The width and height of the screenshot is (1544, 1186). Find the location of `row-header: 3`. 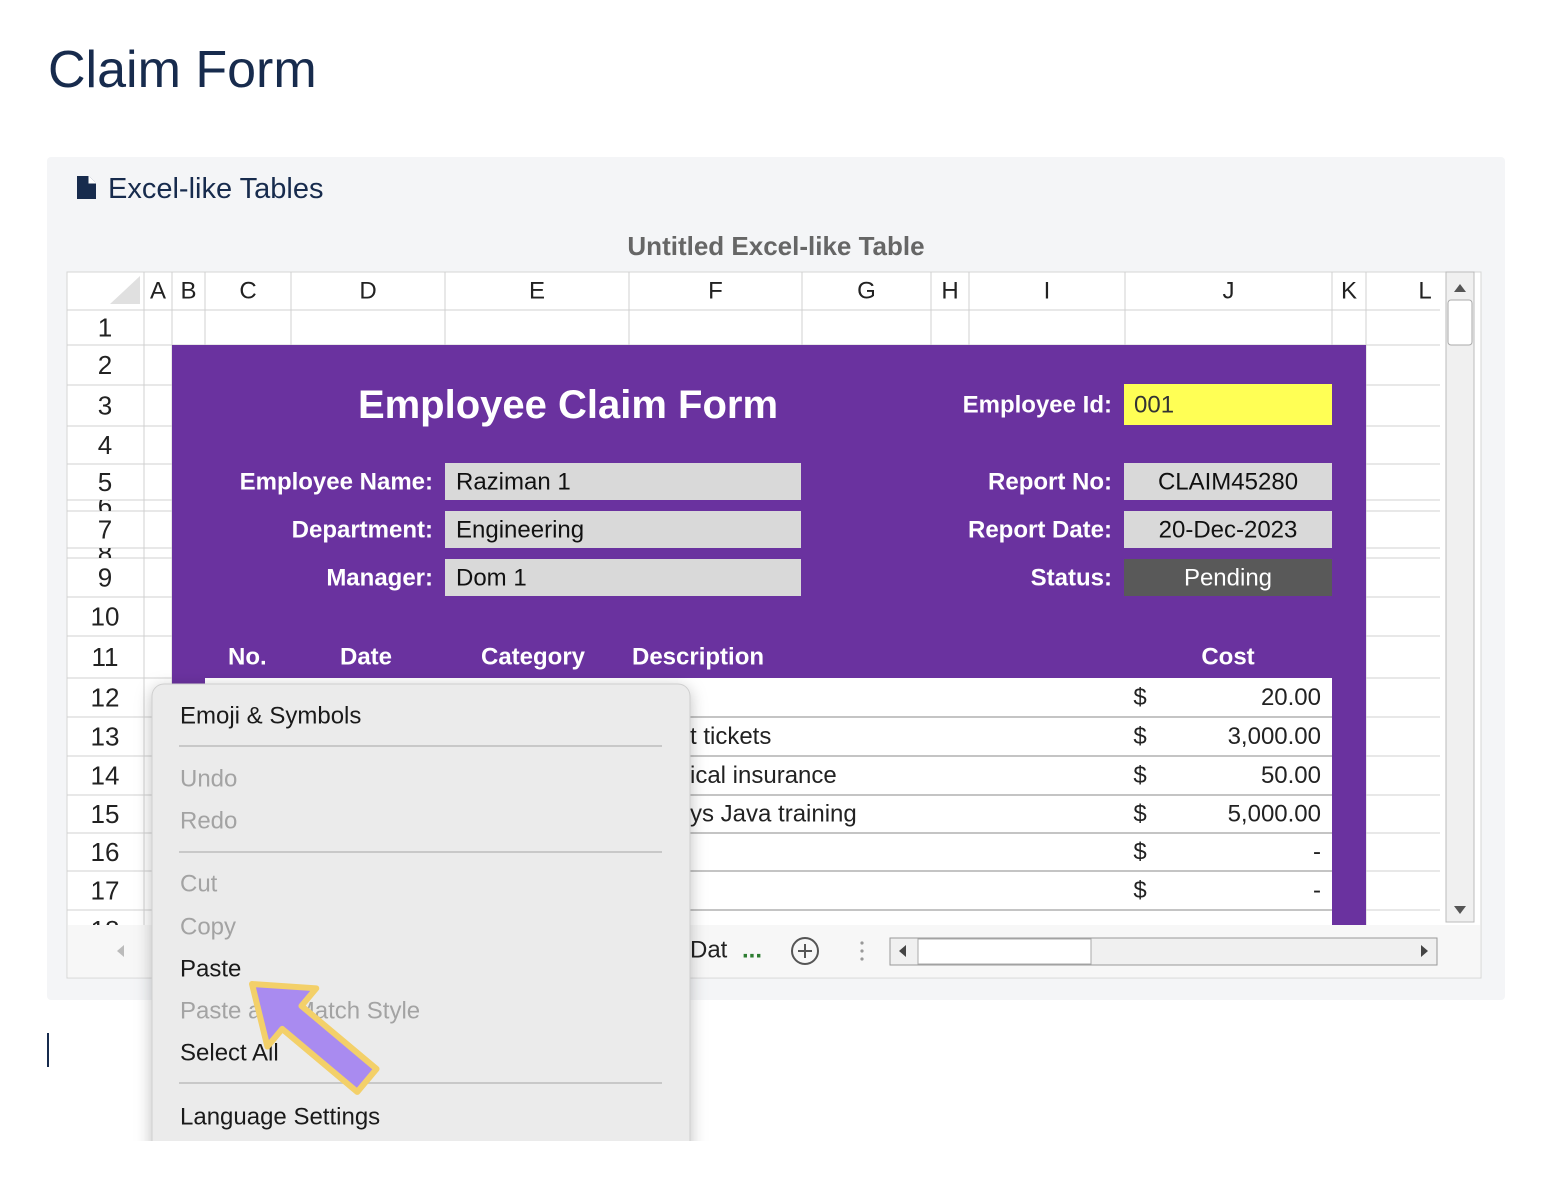

row-header: 3 is located at coordinates (105, 406).